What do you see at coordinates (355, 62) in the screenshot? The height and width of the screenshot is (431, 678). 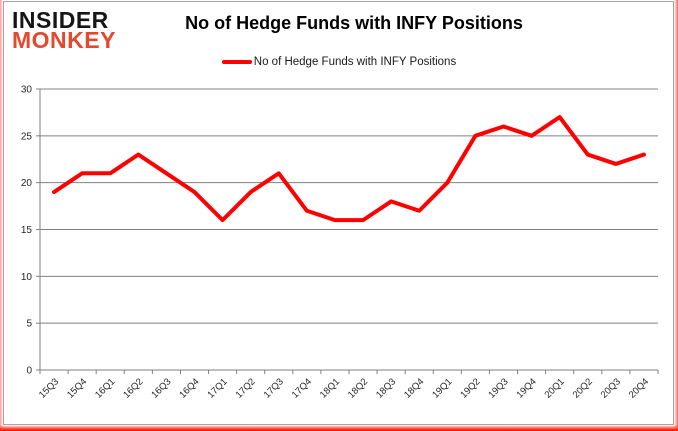 I see `legend-label: No of Hedge Funds with INFY Positions` at bounding box center [355, 62].